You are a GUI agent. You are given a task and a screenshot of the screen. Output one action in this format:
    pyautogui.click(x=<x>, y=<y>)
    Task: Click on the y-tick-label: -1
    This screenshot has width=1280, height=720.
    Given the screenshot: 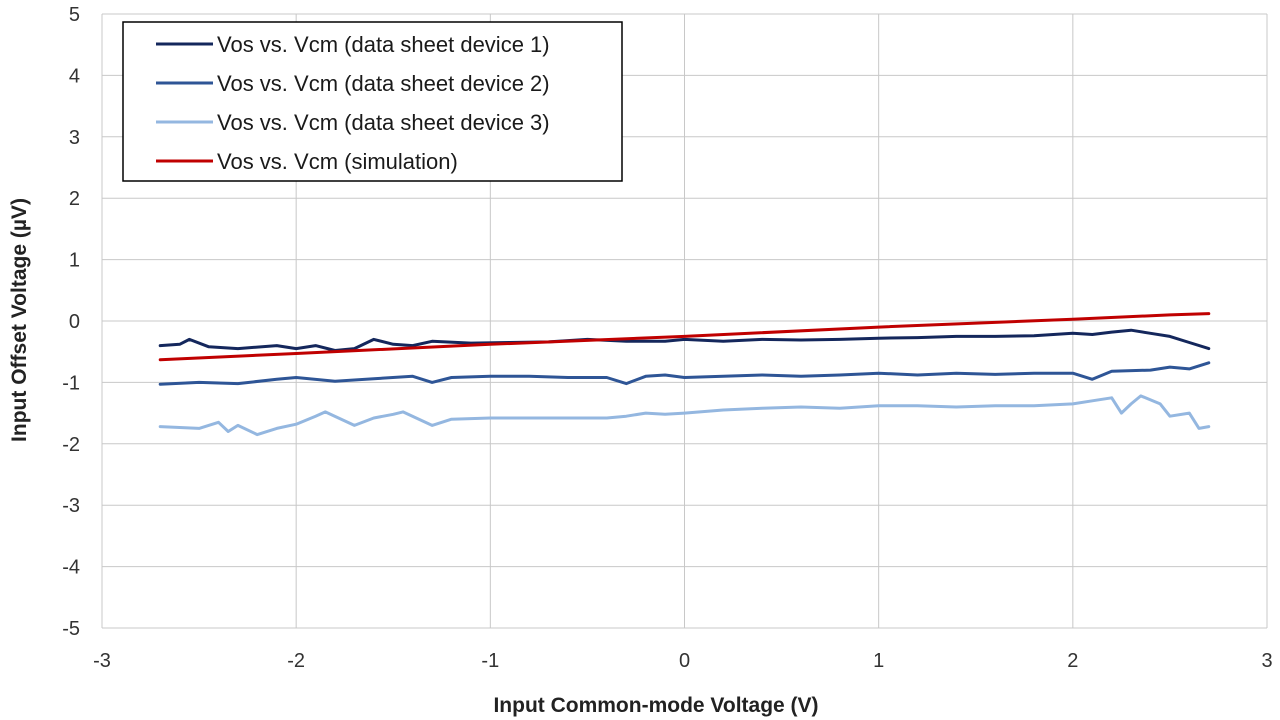 What is the action you would take?
    pyautogui.click(x=71, y=383)
    